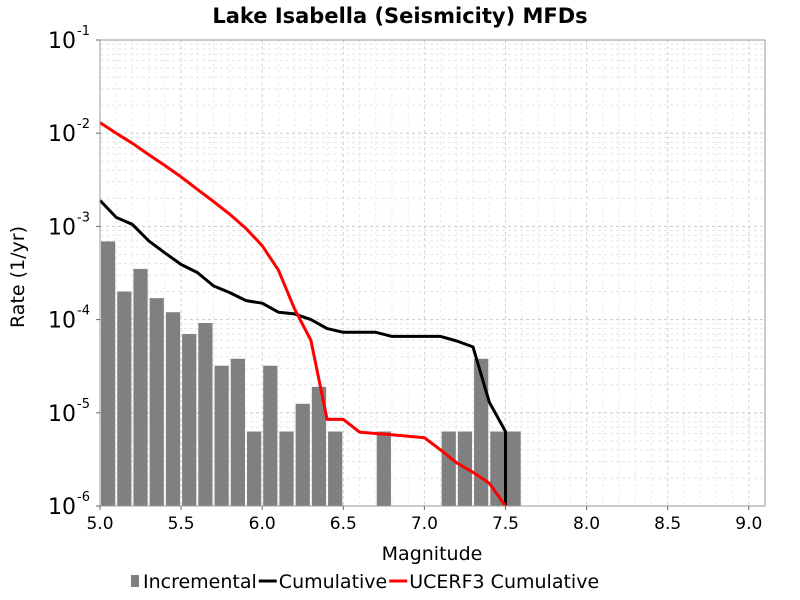  I want to click on y-tick-exponent: -4, so click(83, 311).